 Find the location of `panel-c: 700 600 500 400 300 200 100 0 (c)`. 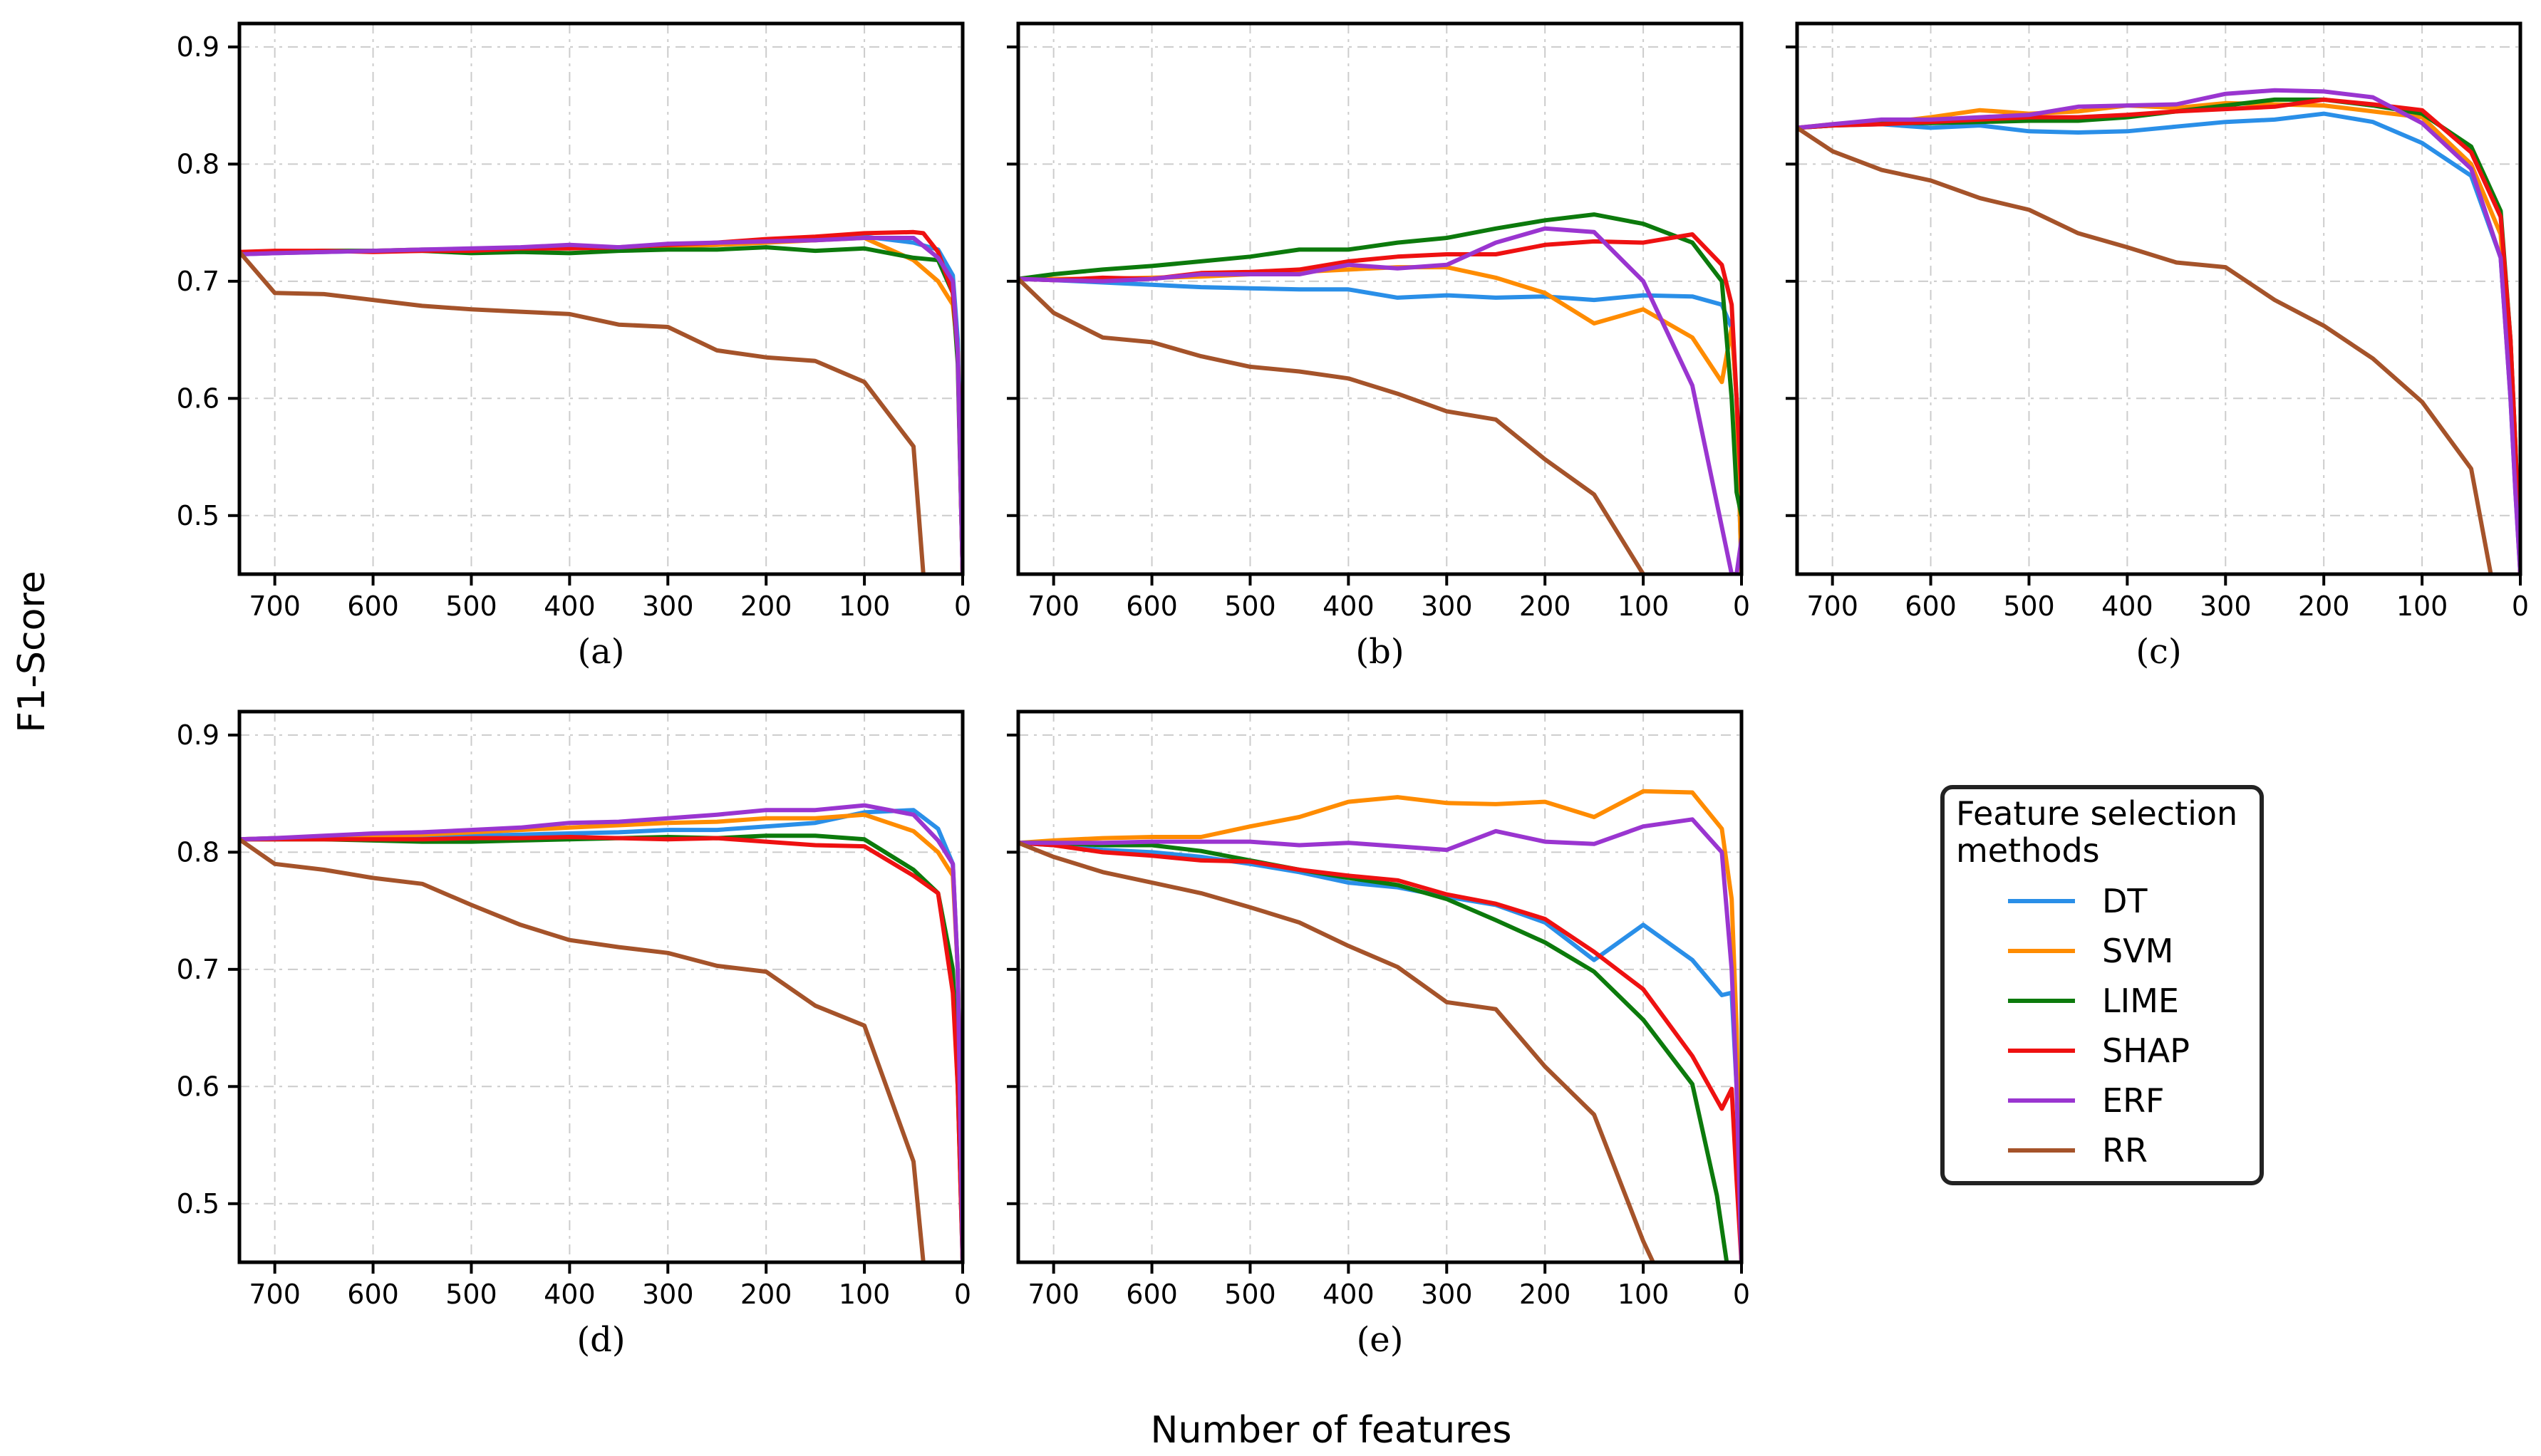

panel-c: 700 600 500 400 300 200 100 0 (c) is located at coordinates (2157, 346).